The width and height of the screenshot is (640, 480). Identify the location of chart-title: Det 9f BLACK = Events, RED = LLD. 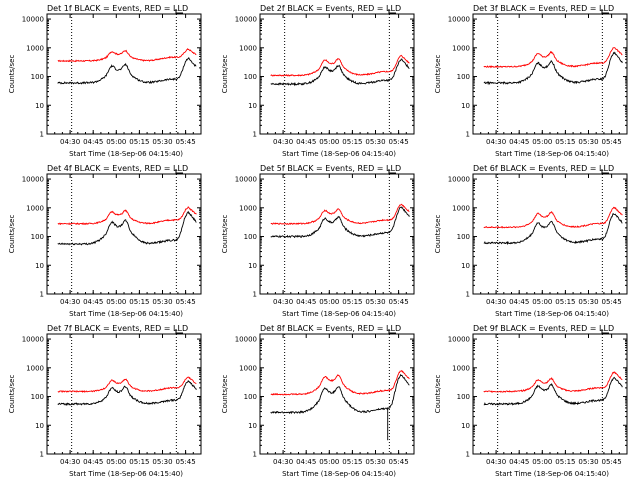
(543, 328).